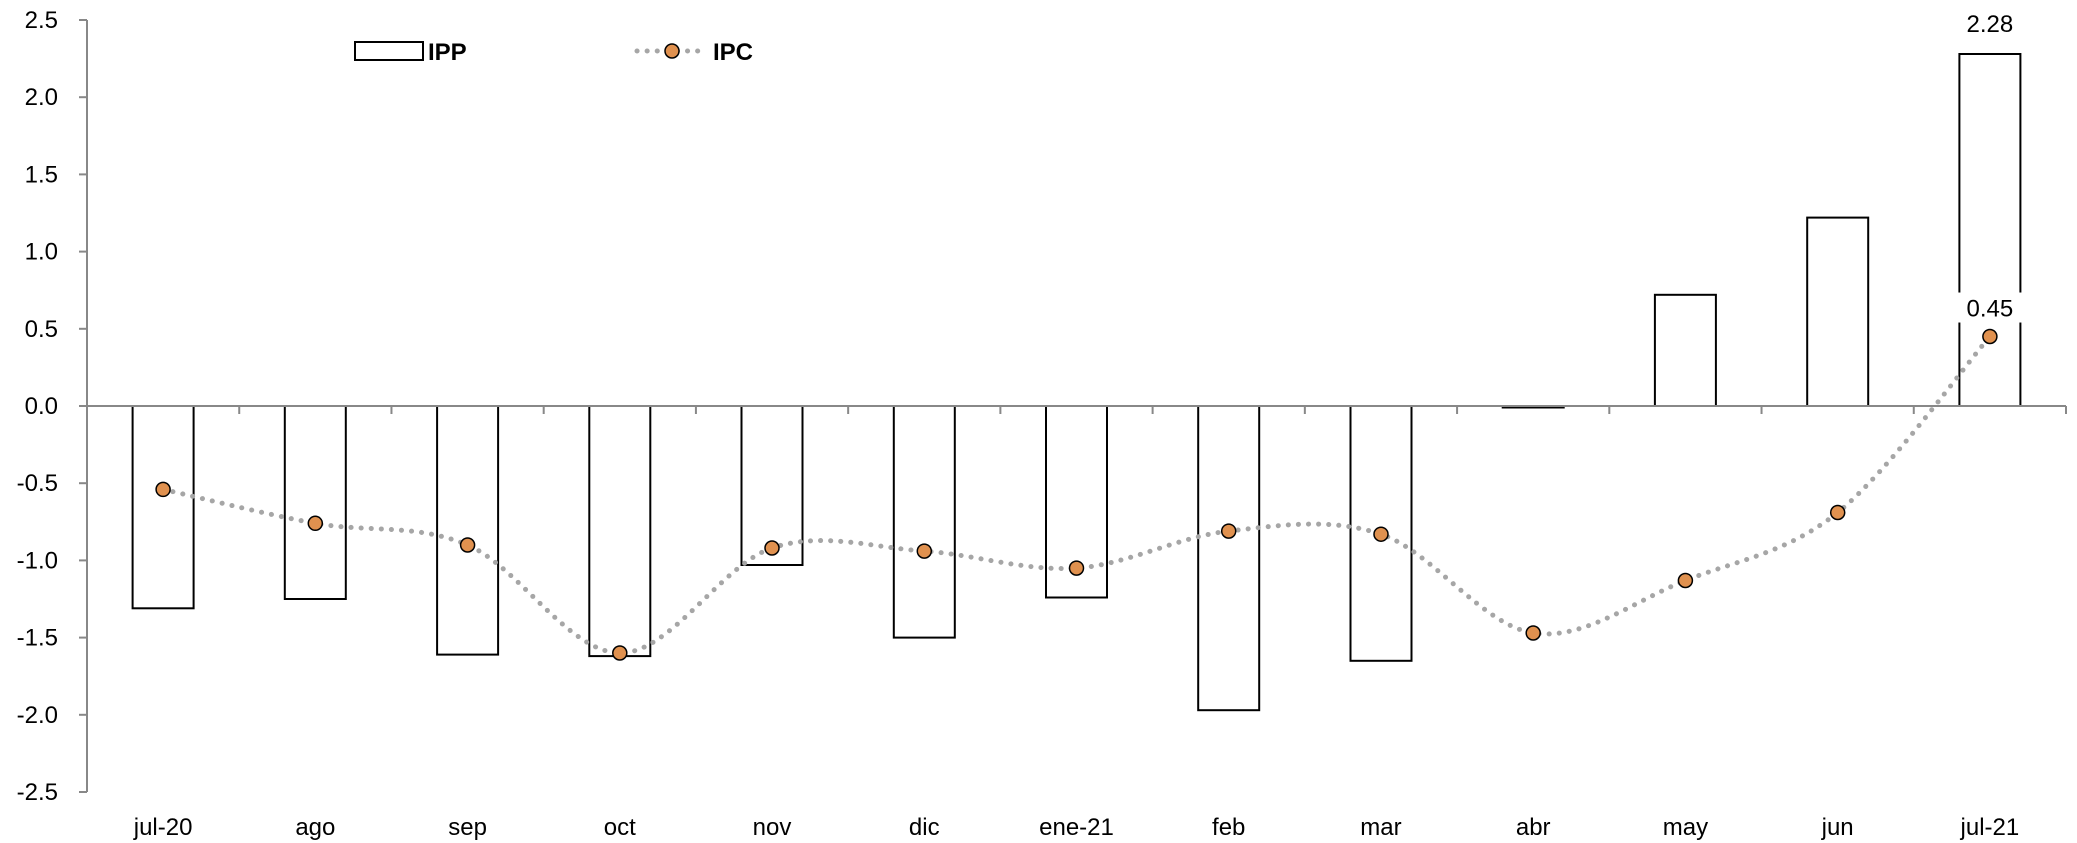  Describe the element at coordinates (733, 52) in the screenshot. I see `legend-label-ipc: IPC` at that location.